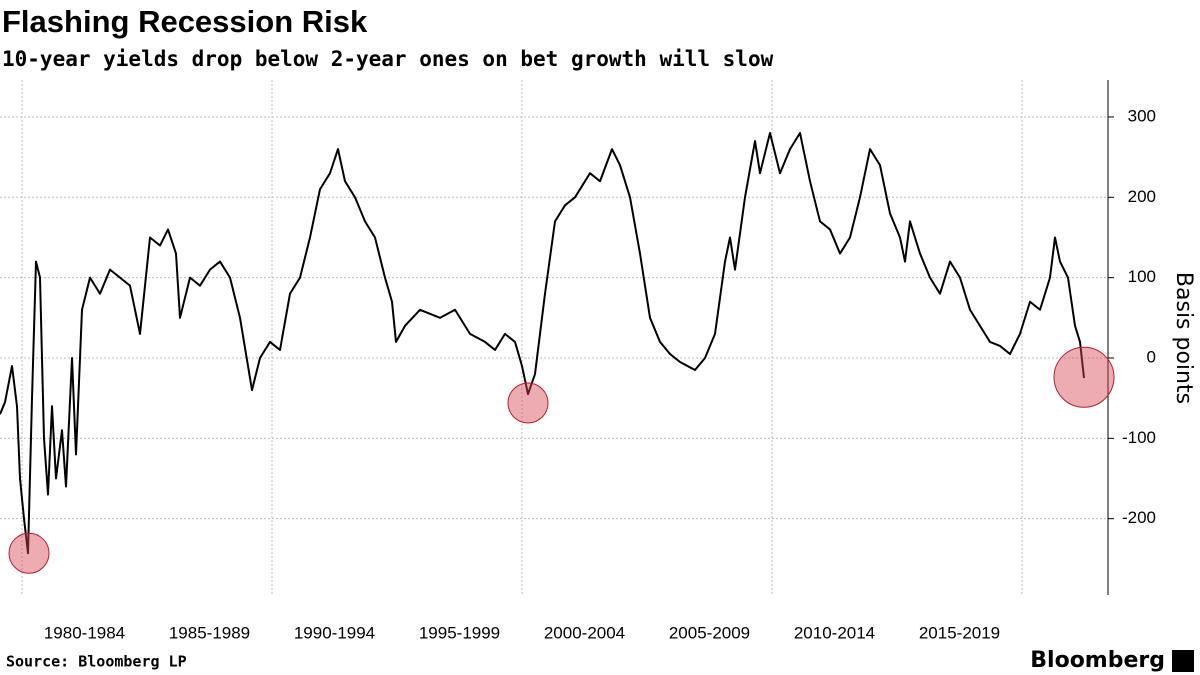 This screenshot has height=675, width=1200. What do you see at coordinates (1142, 196) in the screenshot?
I see `y-tick-label: 200` at bounding box center [1142, 196].